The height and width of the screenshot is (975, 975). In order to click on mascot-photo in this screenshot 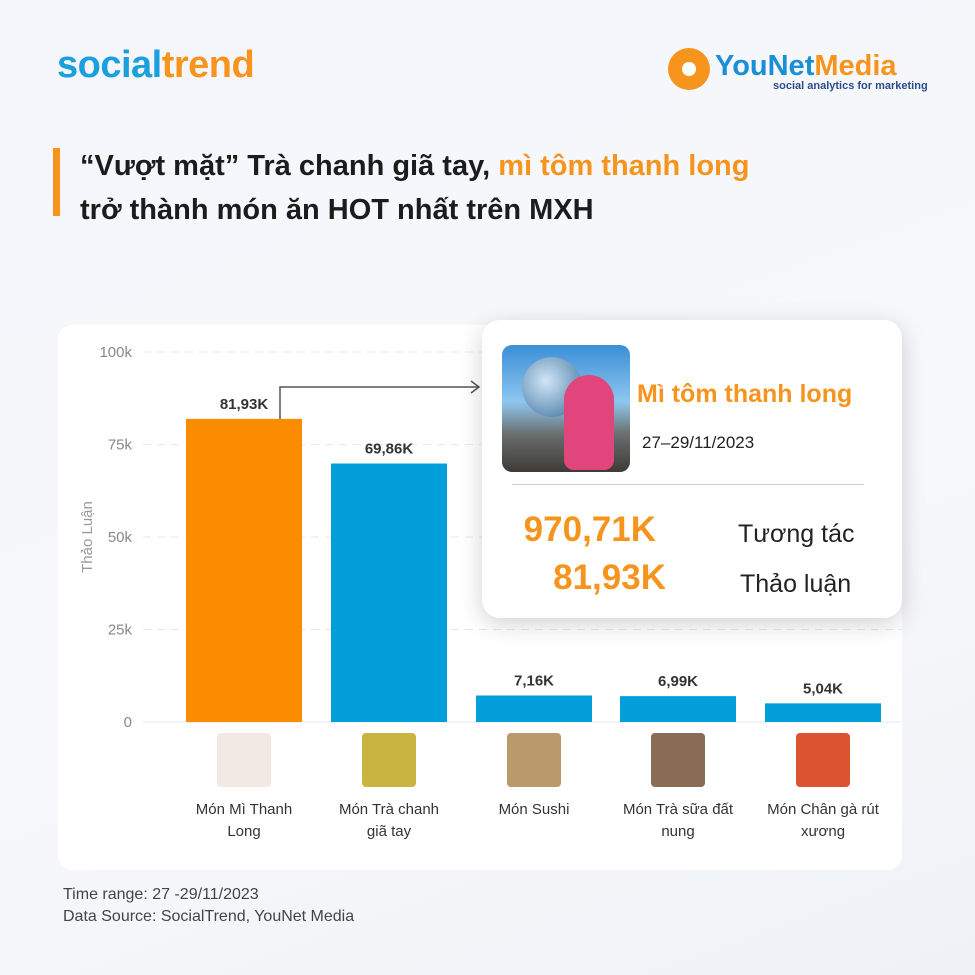, I will do `click(566, 408)`.